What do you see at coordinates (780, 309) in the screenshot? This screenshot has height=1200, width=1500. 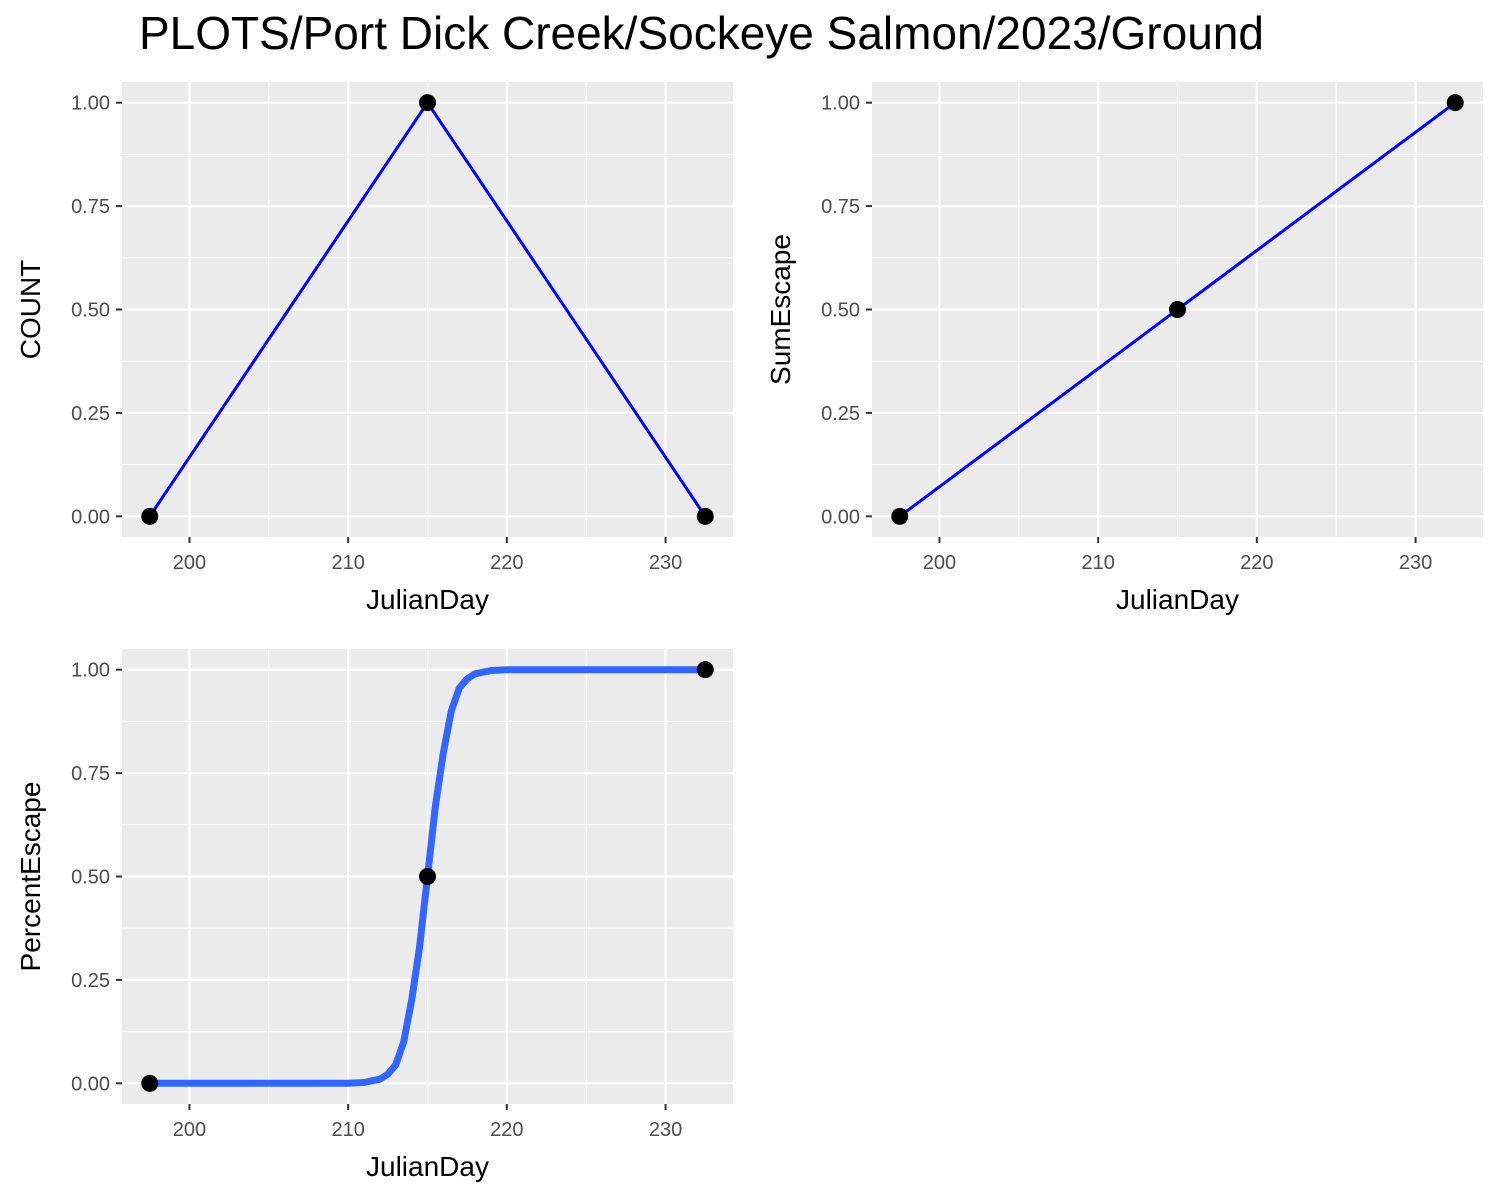 I see `y-axis-title: SumEscape` at bounding box center [780, 309].